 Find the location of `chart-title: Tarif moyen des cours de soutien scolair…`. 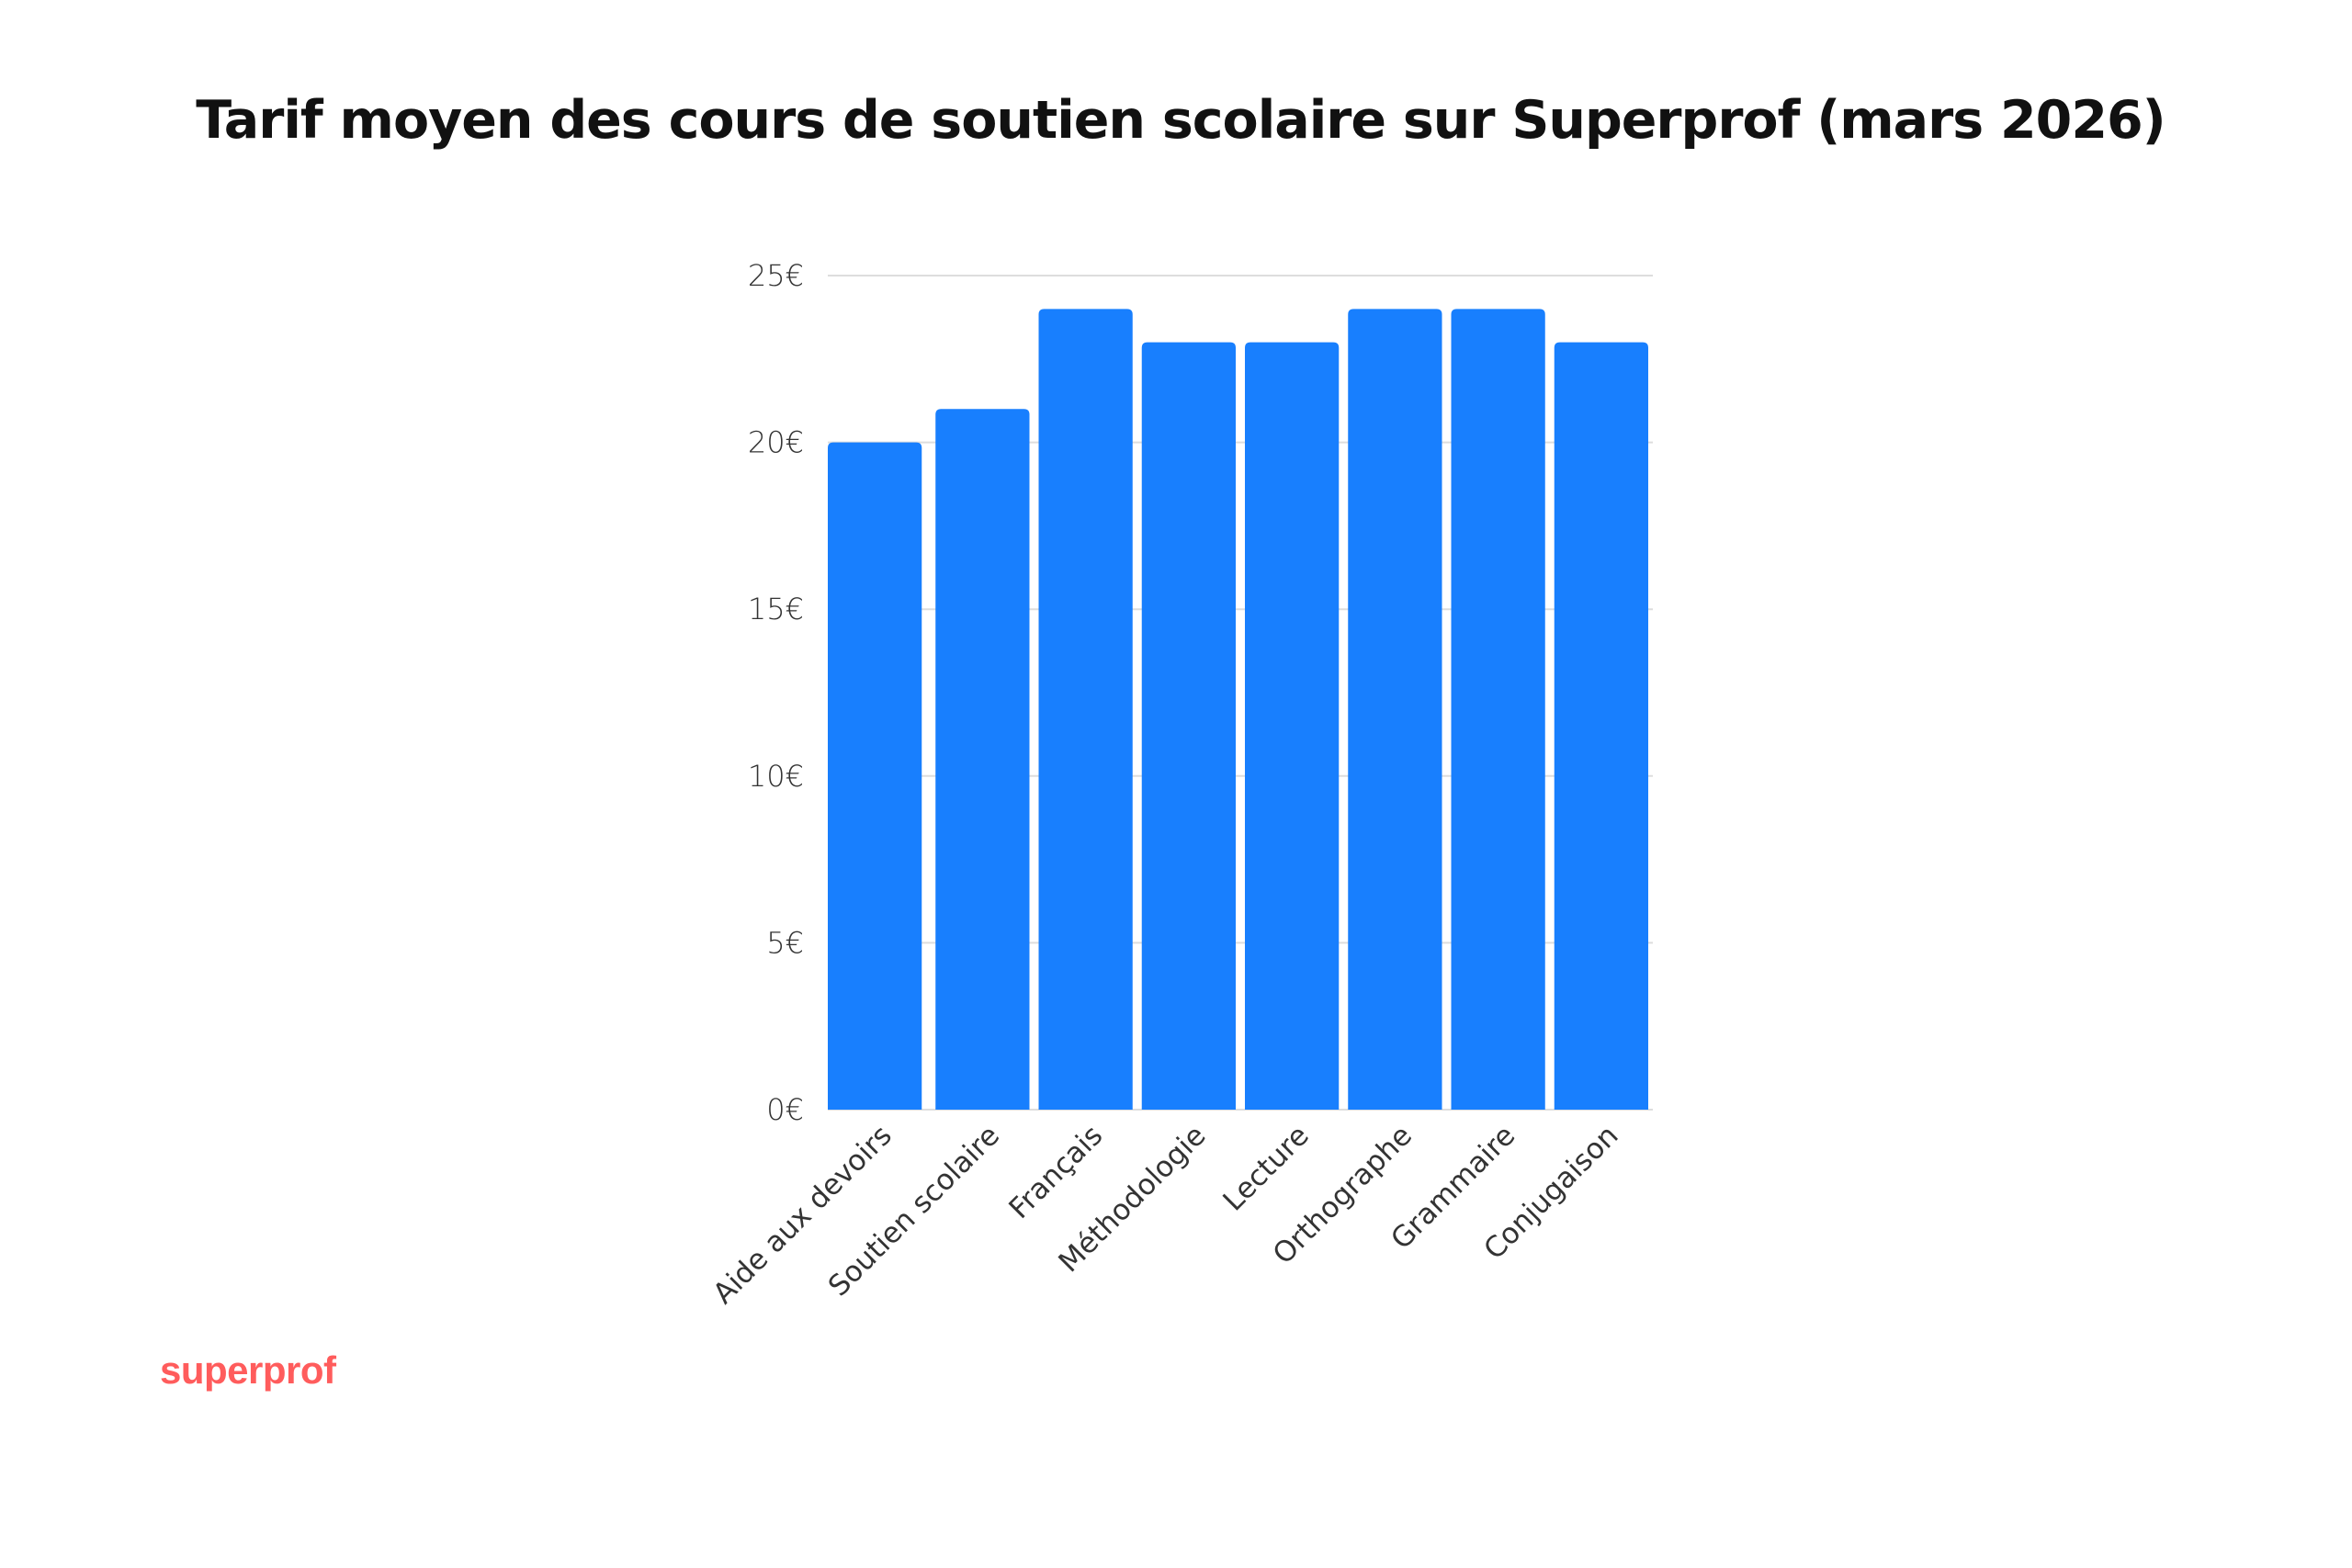

chart-title: Tarif moyen des cours de soutien scolair… is located at coordinates (1180, 120).